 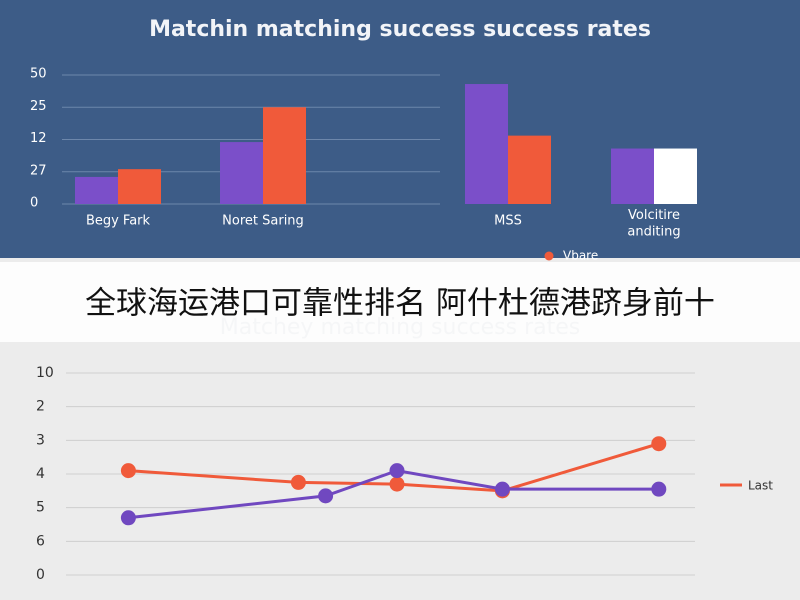 I want to click on x-tick-label: Noret Saring, so click(x=263, y=221).